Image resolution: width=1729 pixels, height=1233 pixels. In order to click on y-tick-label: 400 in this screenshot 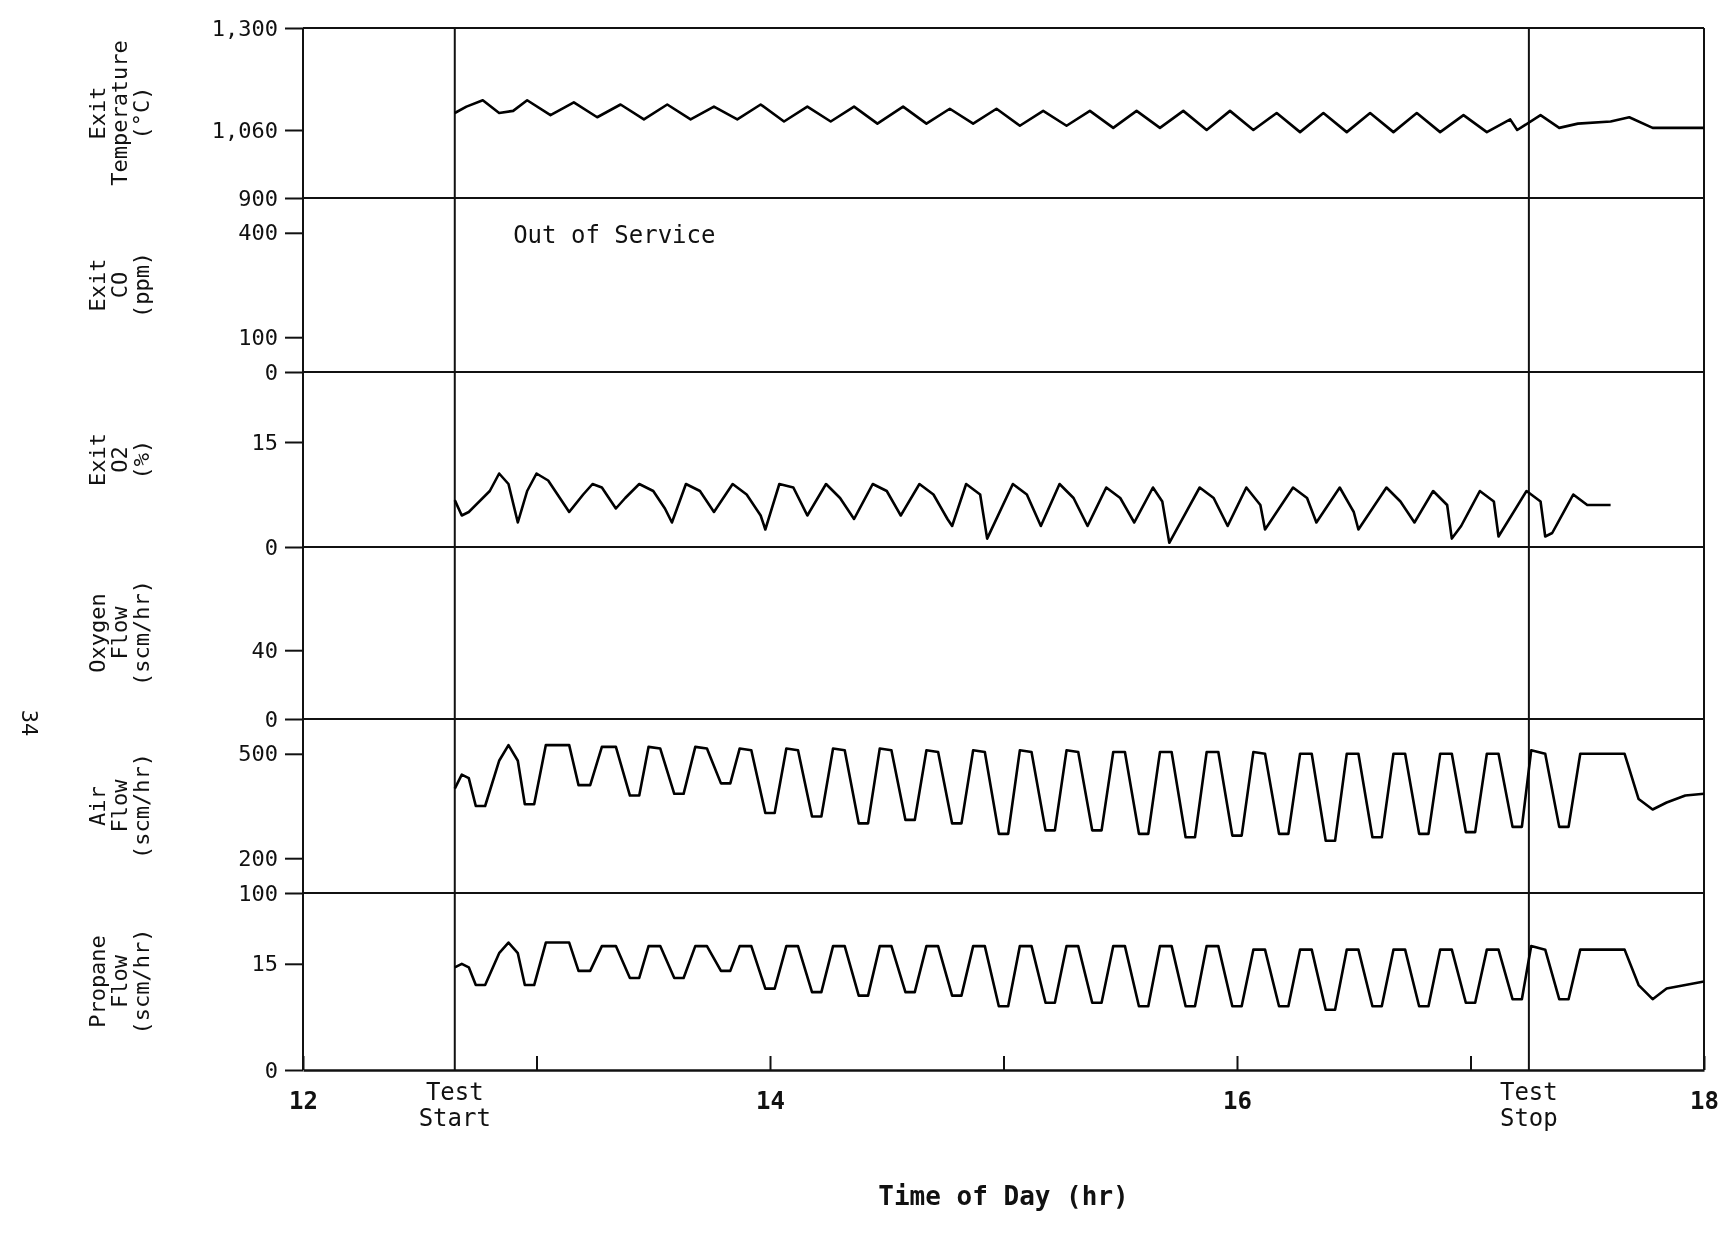, I will do `click(258, 233)`.